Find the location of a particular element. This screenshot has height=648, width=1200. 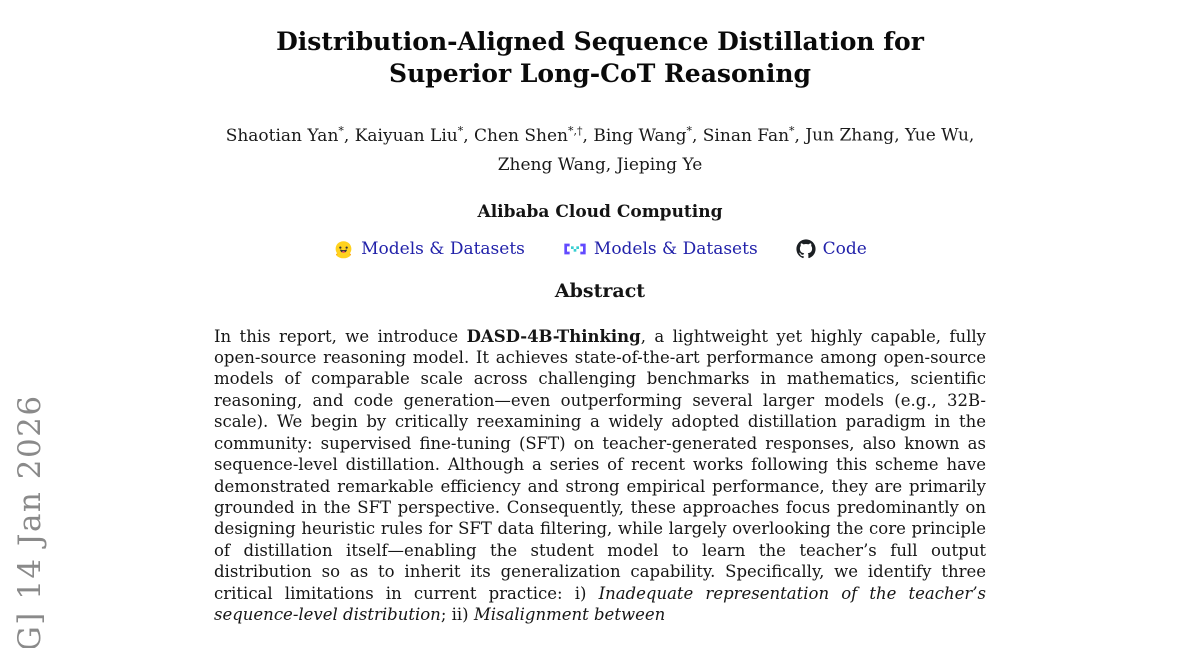

author-name: Kaiyuan Liu*, is located at coordinates (414, 135).